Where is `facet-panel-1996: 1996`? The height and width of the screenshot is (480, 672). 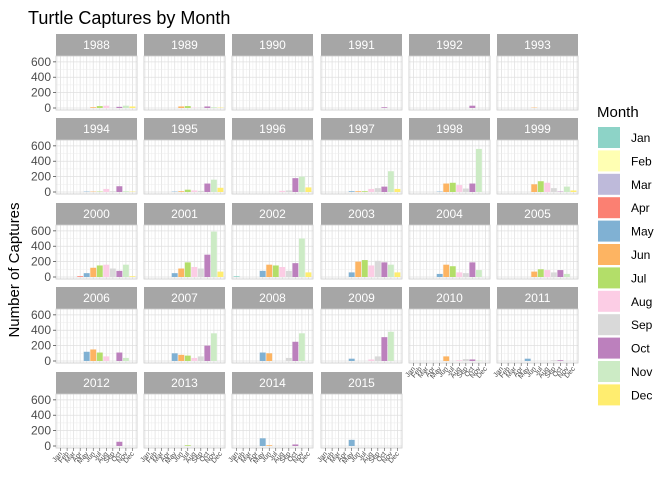 facet-panel-1996: 1996 is located at coordinates (272, 156).